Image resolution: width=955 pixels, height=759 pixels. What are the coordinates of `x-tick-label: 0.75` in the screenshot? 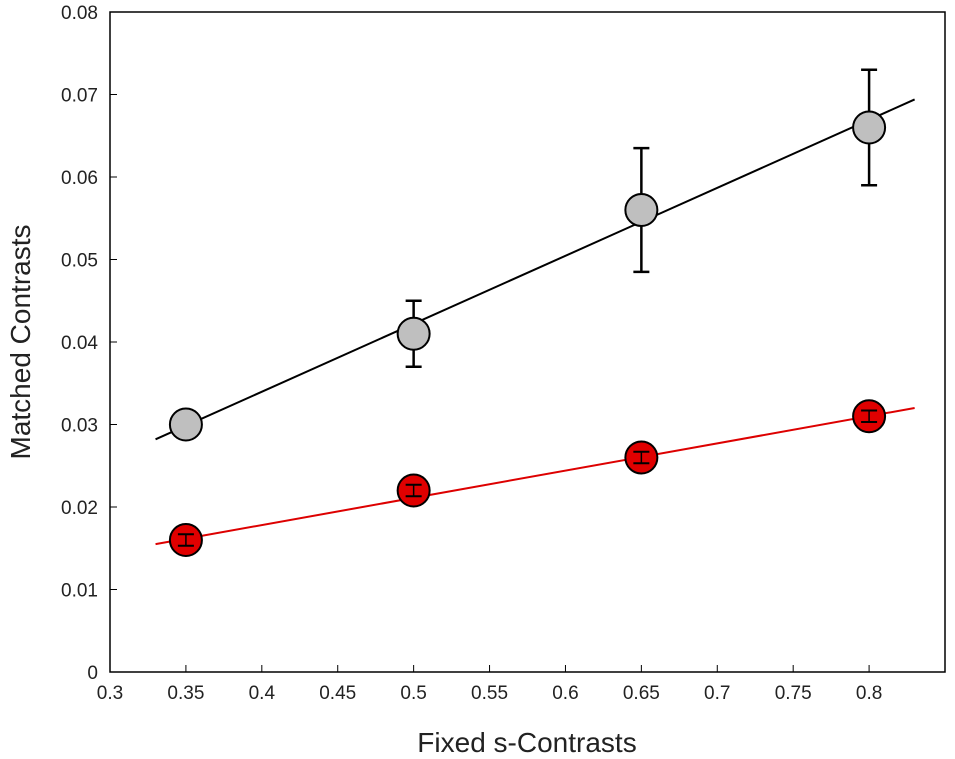 It's located at (793, 693).